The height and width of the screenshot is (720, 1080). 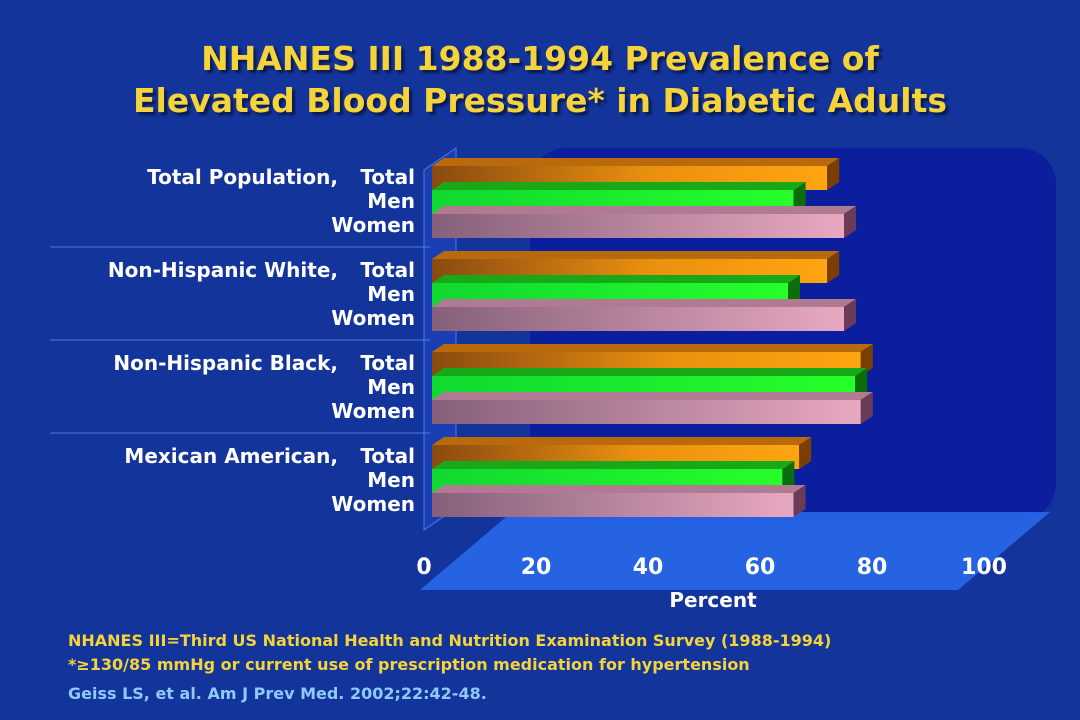 I want to click on x-tick-label: 60, so click(x=760, y=567).